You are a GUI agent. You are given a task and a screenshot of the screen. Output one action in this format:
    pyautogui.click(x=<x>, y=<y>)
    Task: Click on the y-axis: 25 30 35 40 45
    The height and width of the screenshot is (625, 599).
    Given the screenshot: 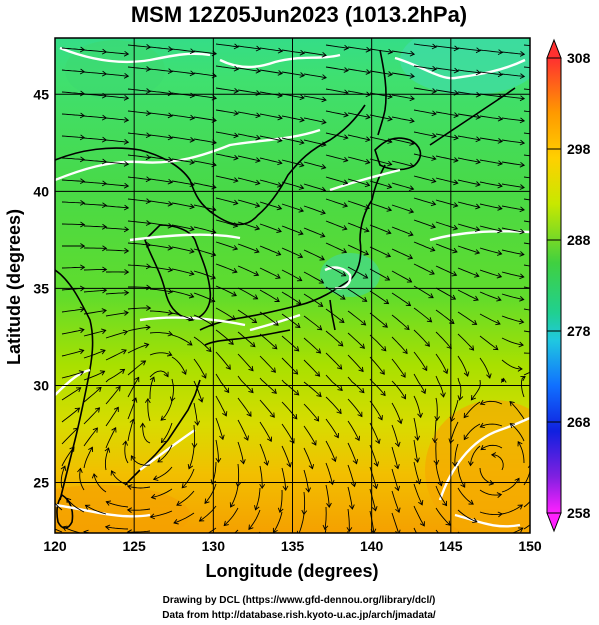 What is the action you would take?
    pyautogui.click(x=41, y=288)
    